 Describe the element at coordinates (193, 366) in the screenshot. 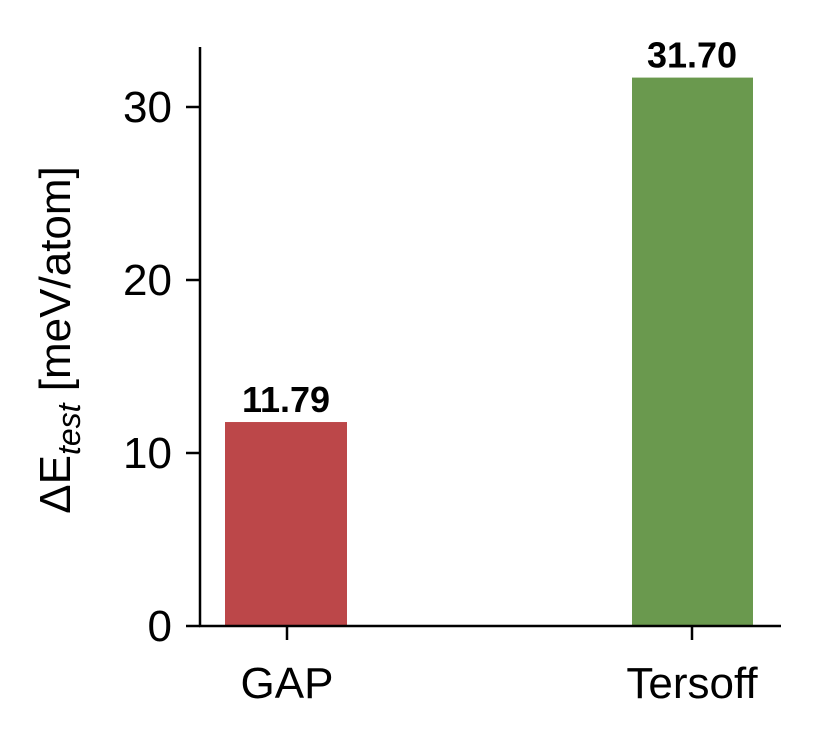

I see `y-ticks` at that location.